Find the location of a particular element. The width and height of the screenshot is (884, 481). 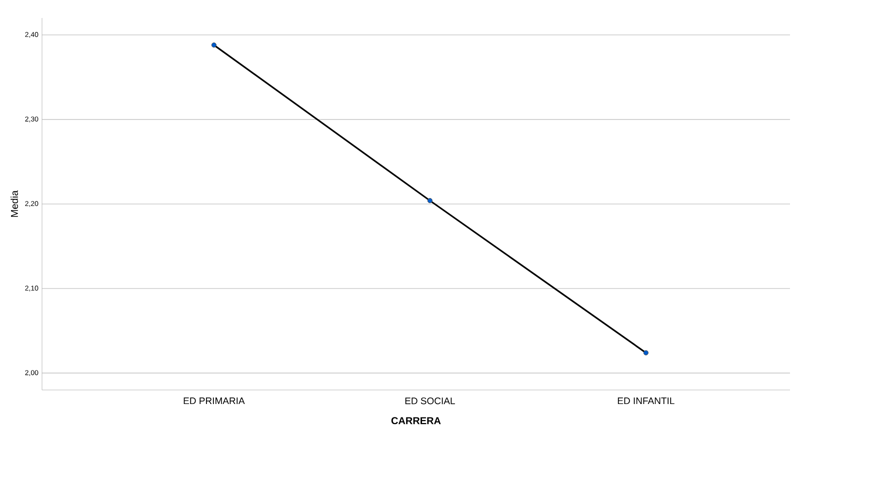

y-axis-title: Media is located at coordinates (14, 203).